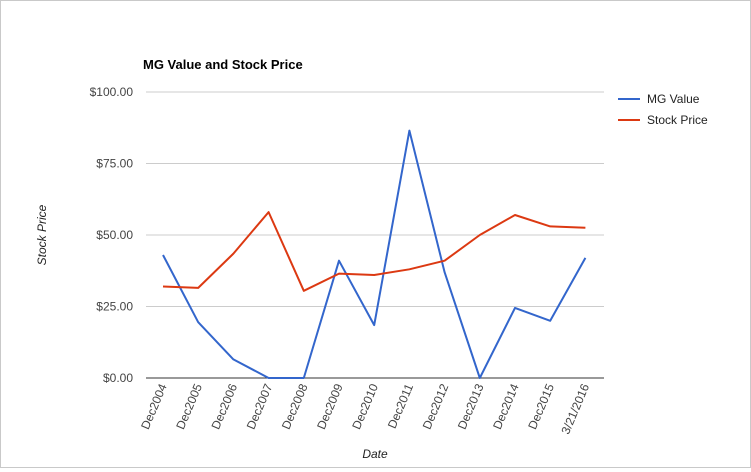 Image resolution: width=751 pixels, height=472 pixels. Describe the element at coordinates (575, 408) in the screenshot. I see `x-tick-label: 3/21/2016` at that location.